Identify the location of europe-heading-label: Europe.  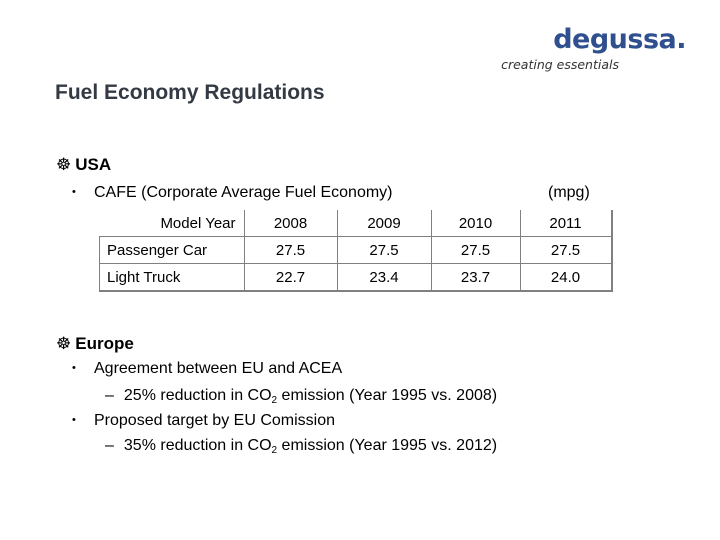
(104, 343).